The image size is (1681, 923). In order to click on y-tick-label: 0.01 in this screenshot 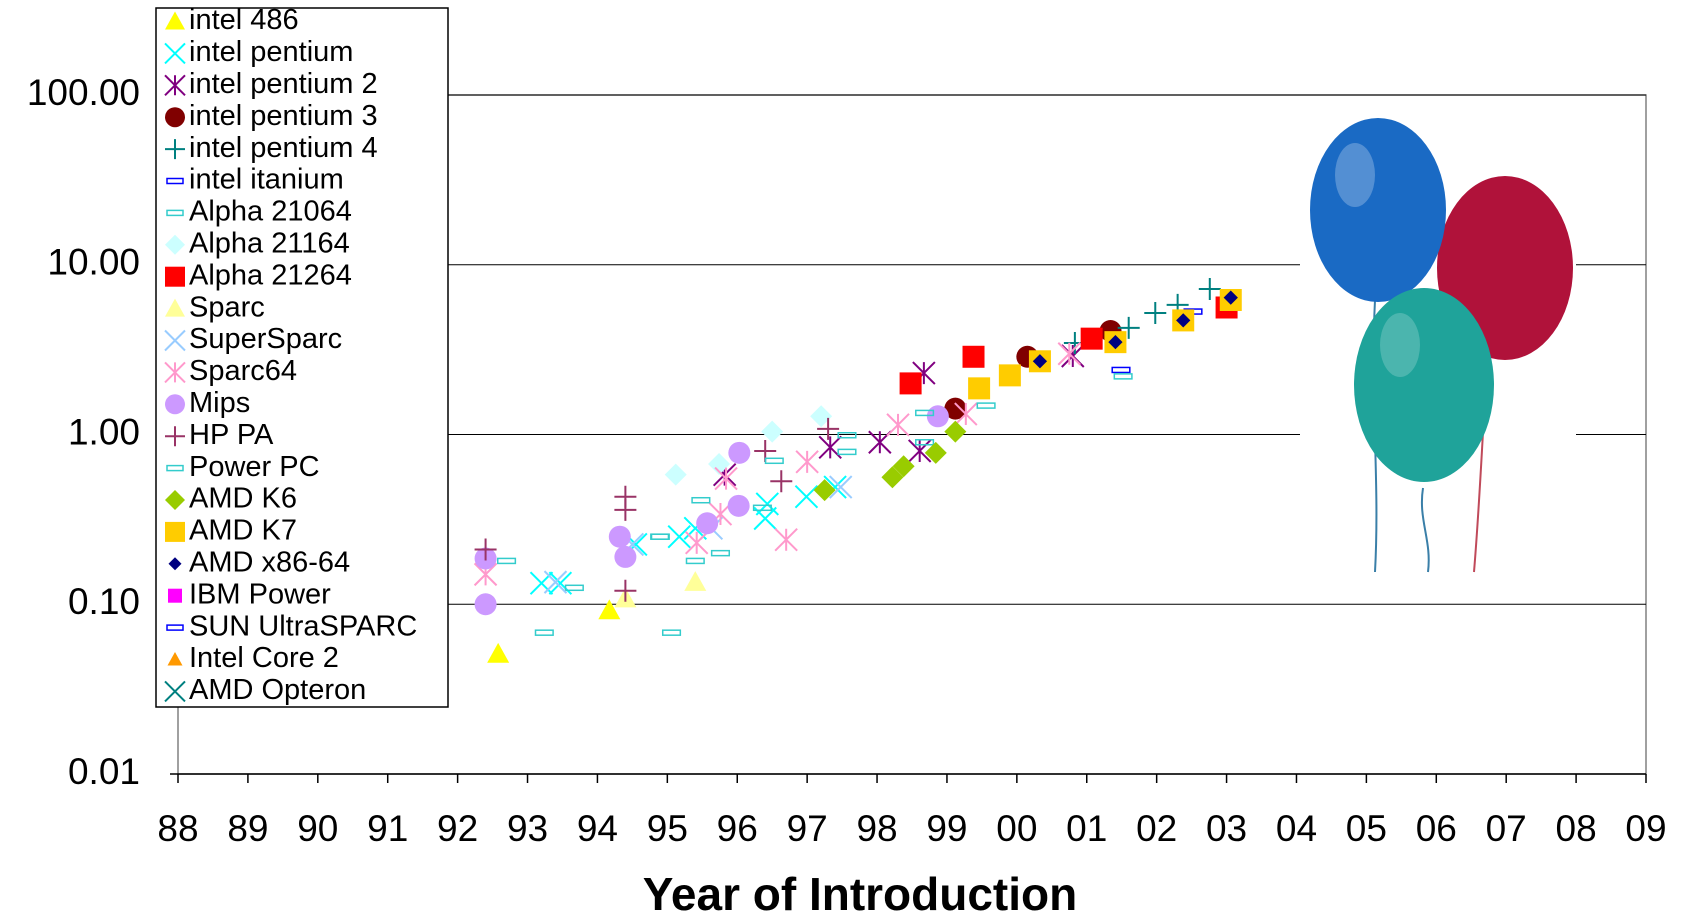, I will do `click(104, 771)`.